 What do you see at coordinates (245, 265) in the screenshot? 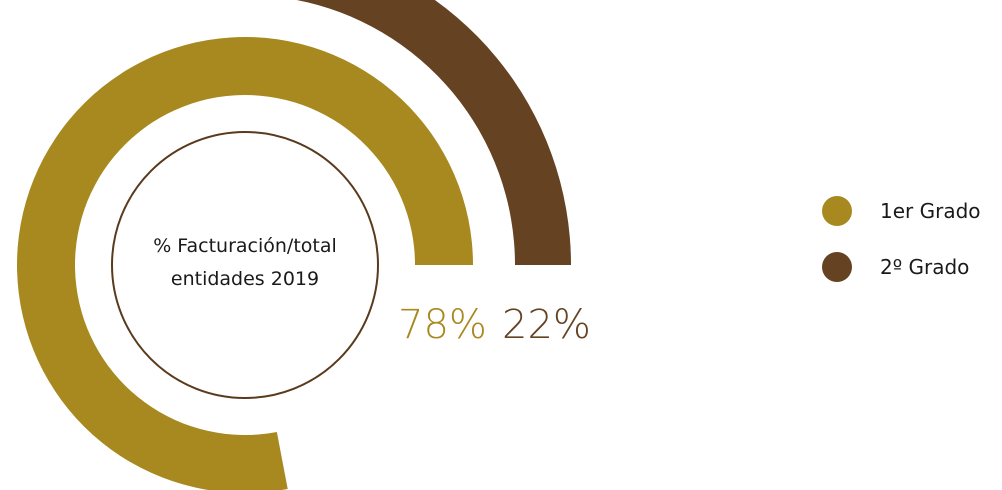
I see `center-circle` at bounding box center [245, 265].